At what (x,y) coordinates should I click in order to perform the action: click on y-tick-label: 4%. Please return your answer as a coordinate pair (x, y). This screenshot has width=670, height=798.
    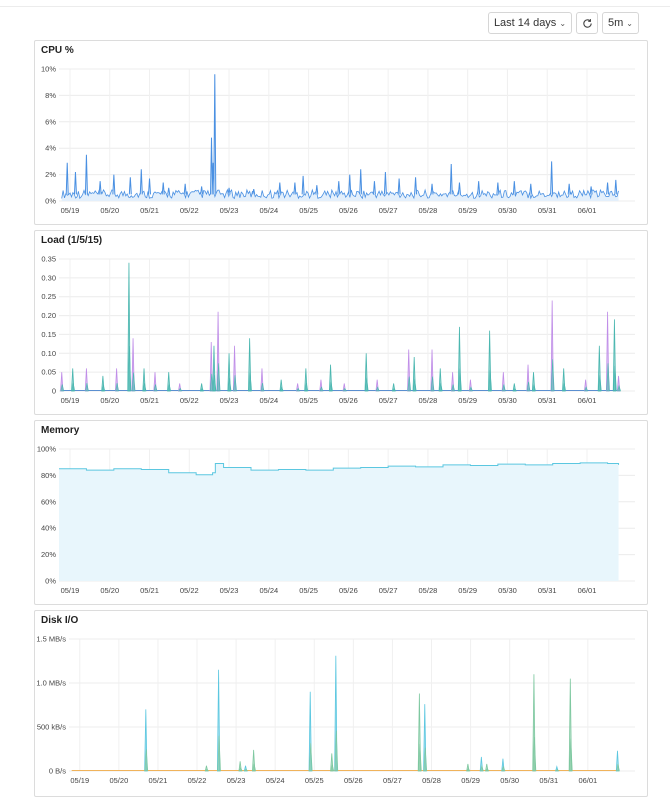
    Looking at the image, I should click on (50, 148).